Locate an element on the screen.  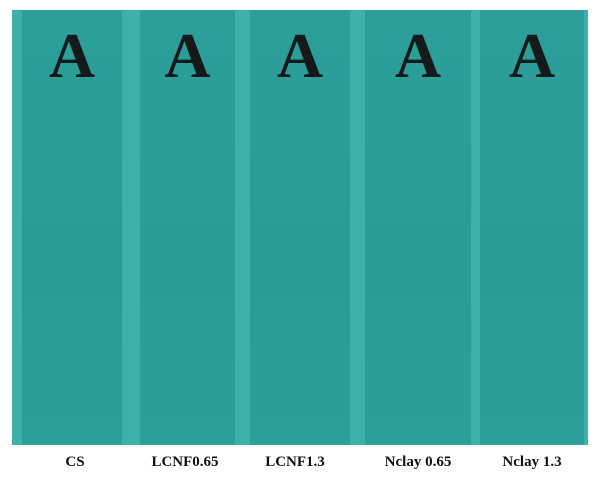
sample-label: LCNF0.65 is located at coordinates (185, 462).